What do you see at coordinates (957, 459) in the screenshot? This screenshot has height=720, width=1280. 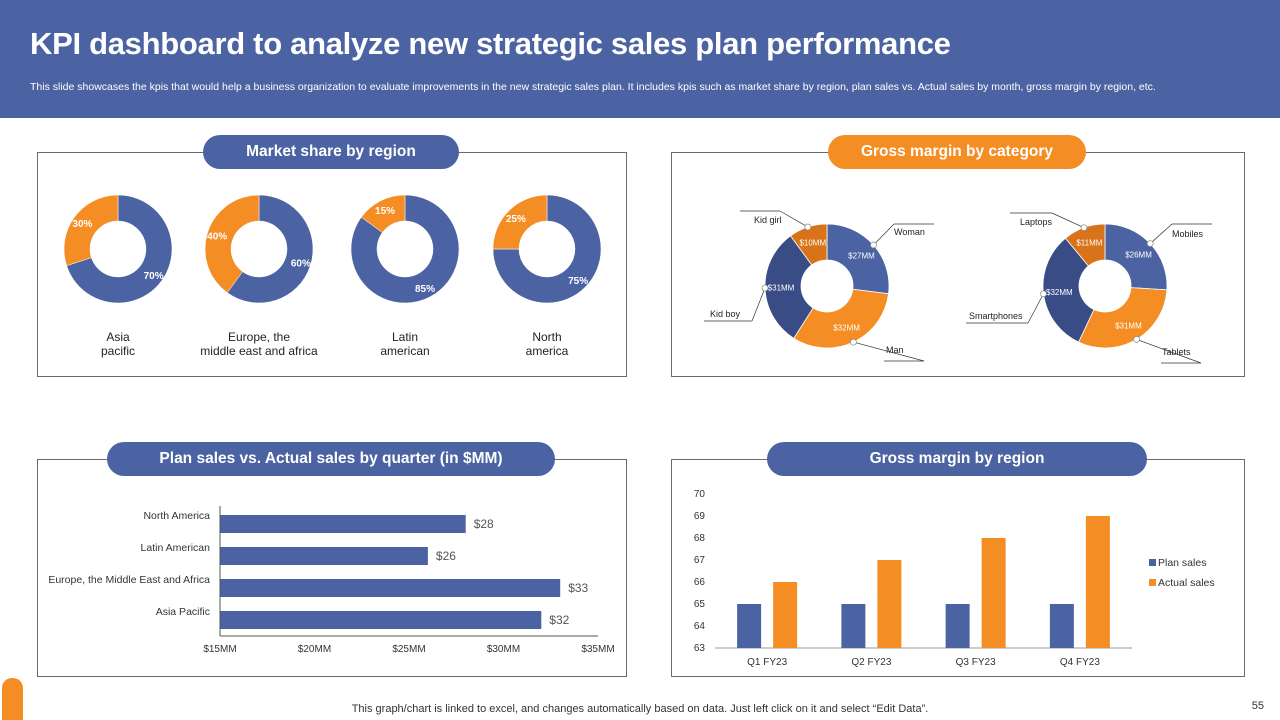 I see `gross-margin-region-title: Gross margin by region` at bounding box center [957, 459].